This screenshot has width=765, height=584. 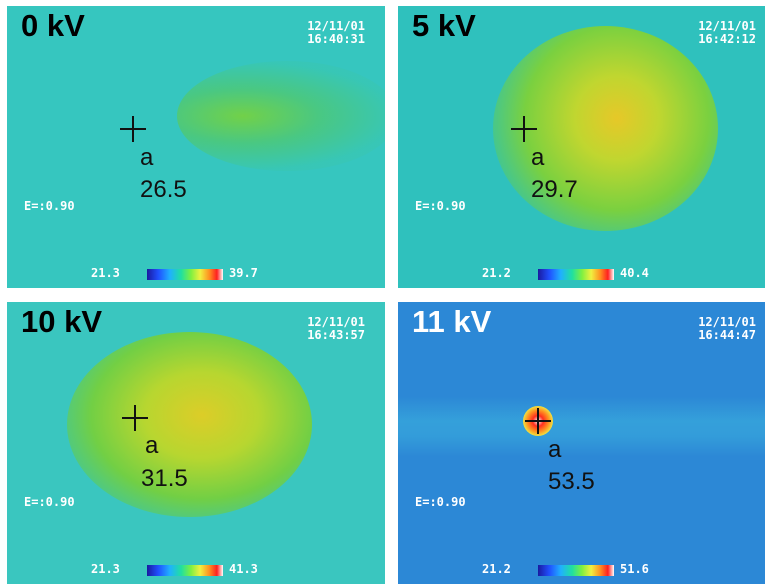 What do you see at coordinates (571, 481) in the screenshot?
I see `measure-point-value: 53.5` at bounding box center [571, 481].